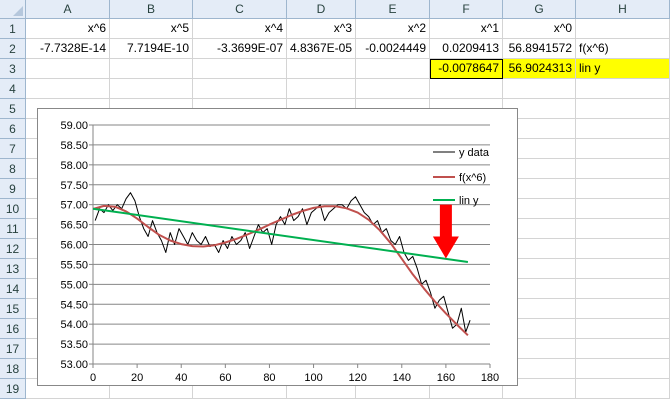  What do you see at coordinates (68, 49) in the screenshot?
I see `cell-a2: -7.7328E-14` at bounding box center [68, 49].